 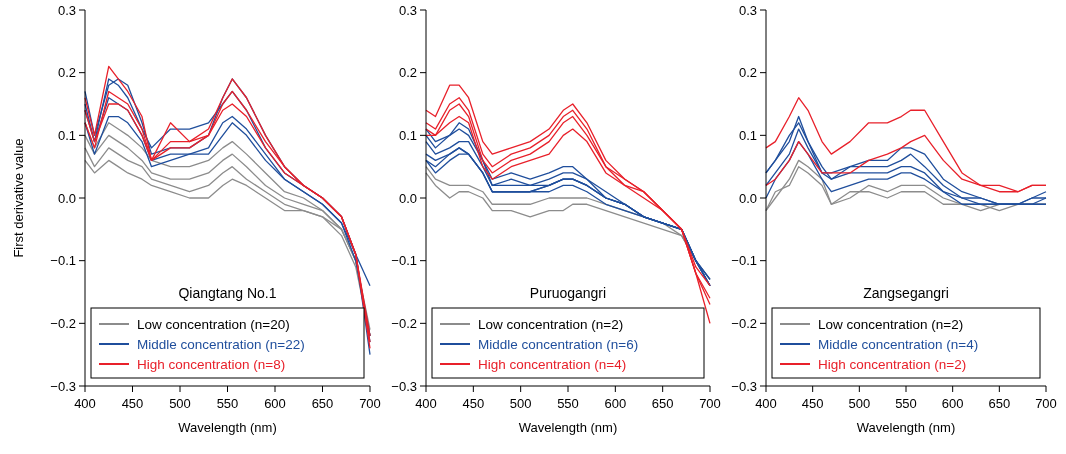 What do you see at coordinates (892, 364) in the screenshot?
I see `legend-label: High concentration (n=2)` at bounding box center [892, 364].